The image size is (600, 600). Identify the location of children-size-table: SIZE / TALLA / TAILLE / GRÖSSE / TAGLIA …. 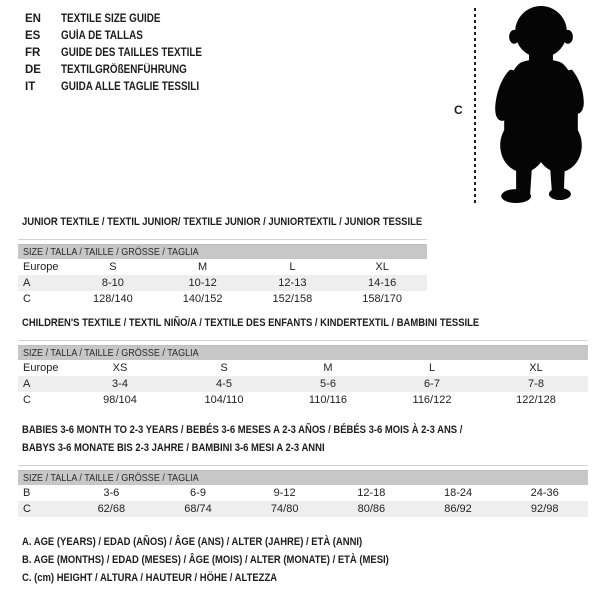
(303, 374).